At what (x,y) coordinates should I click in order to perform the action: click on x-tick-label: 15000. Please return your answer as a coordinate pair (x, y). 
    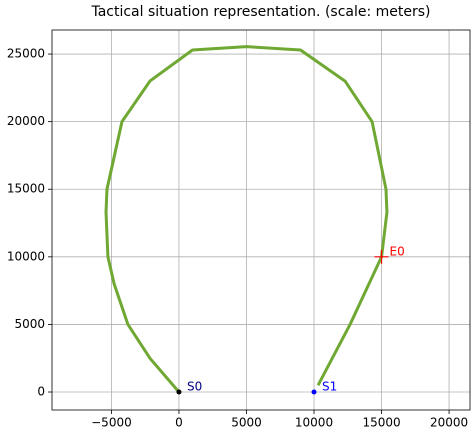
    Looking at the image, I should click on (381, 423).